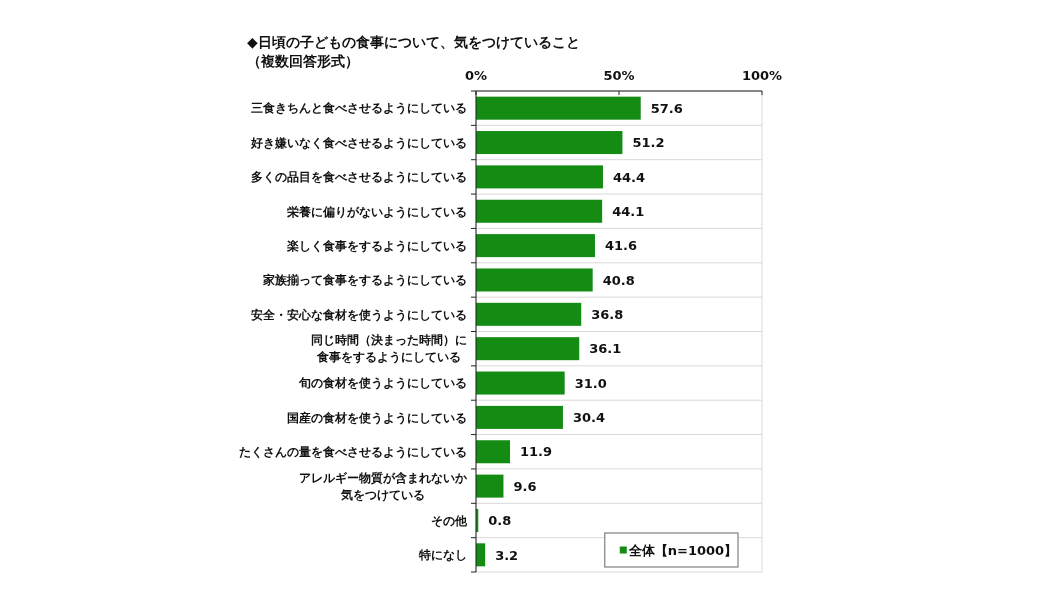 This screenshot has width=1061, height=606. What do you see at coordinates (359, 108) in the screenshot?
I see `y-tick-label: 三食きちんと食べさせるようにしている` at bounding box center [359, 108].